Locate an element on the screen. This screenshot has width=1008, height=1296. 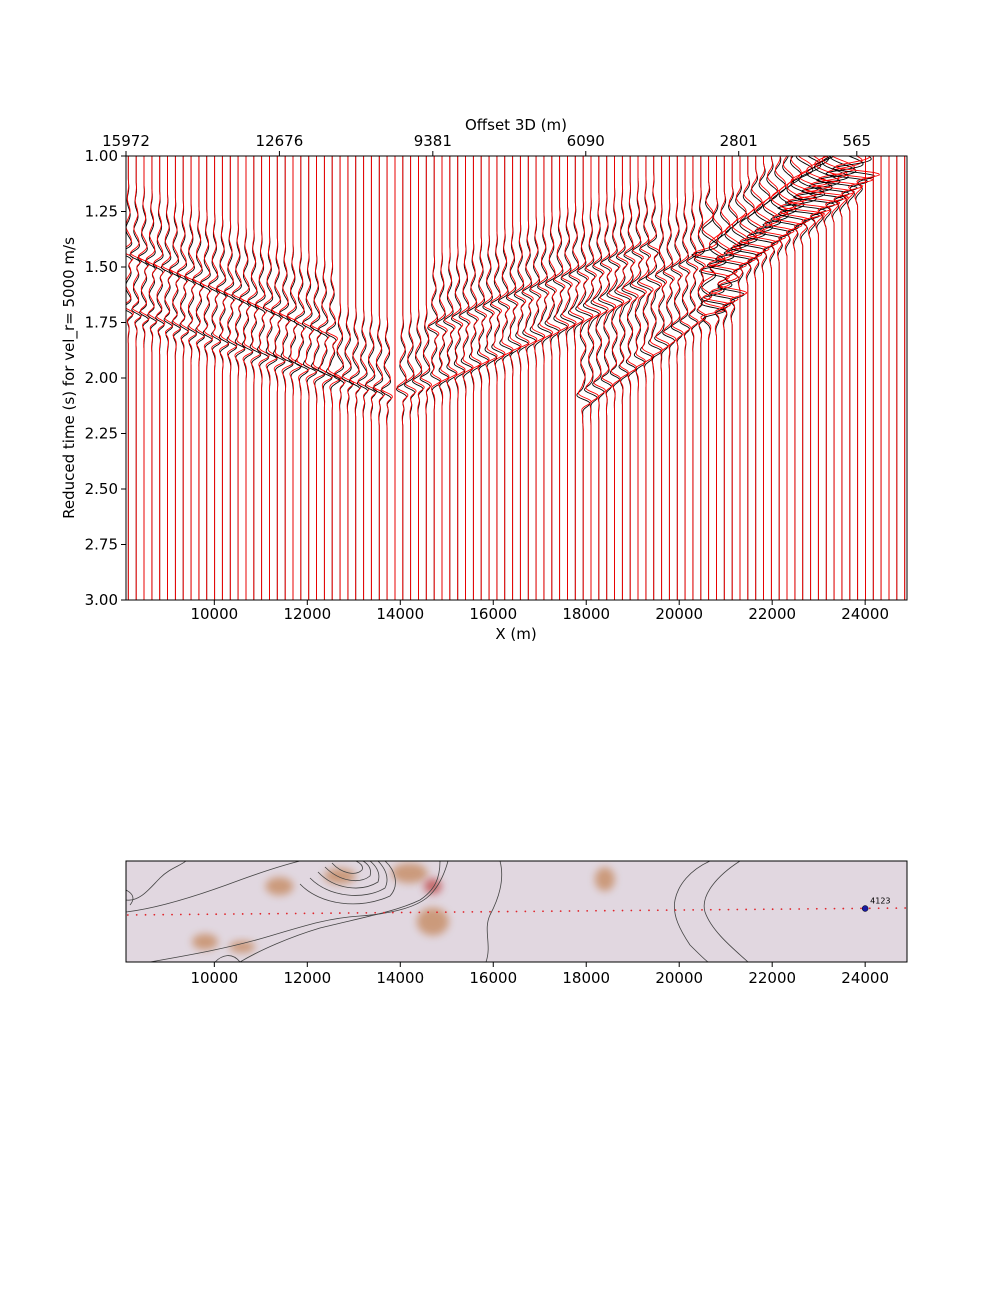
y-tick-label: 1.00 is located at coordinates (101, 156).